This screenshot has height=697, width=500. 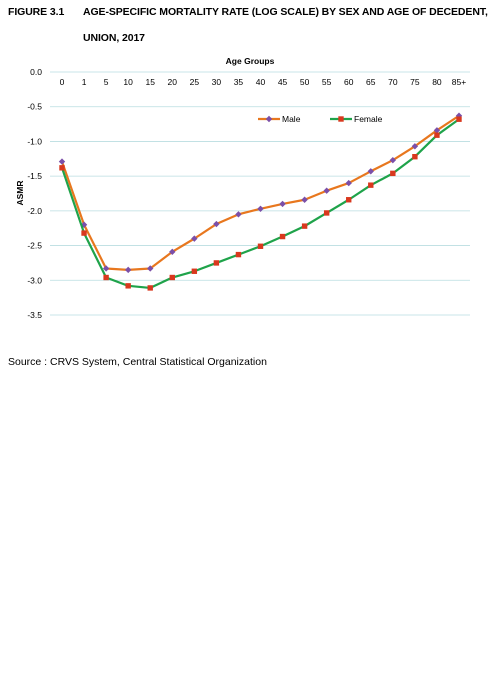 What do you see at coordinates (239, 82) in the screenshot?
I see `x-tick-label: 35` at bounding box center [239, 82].